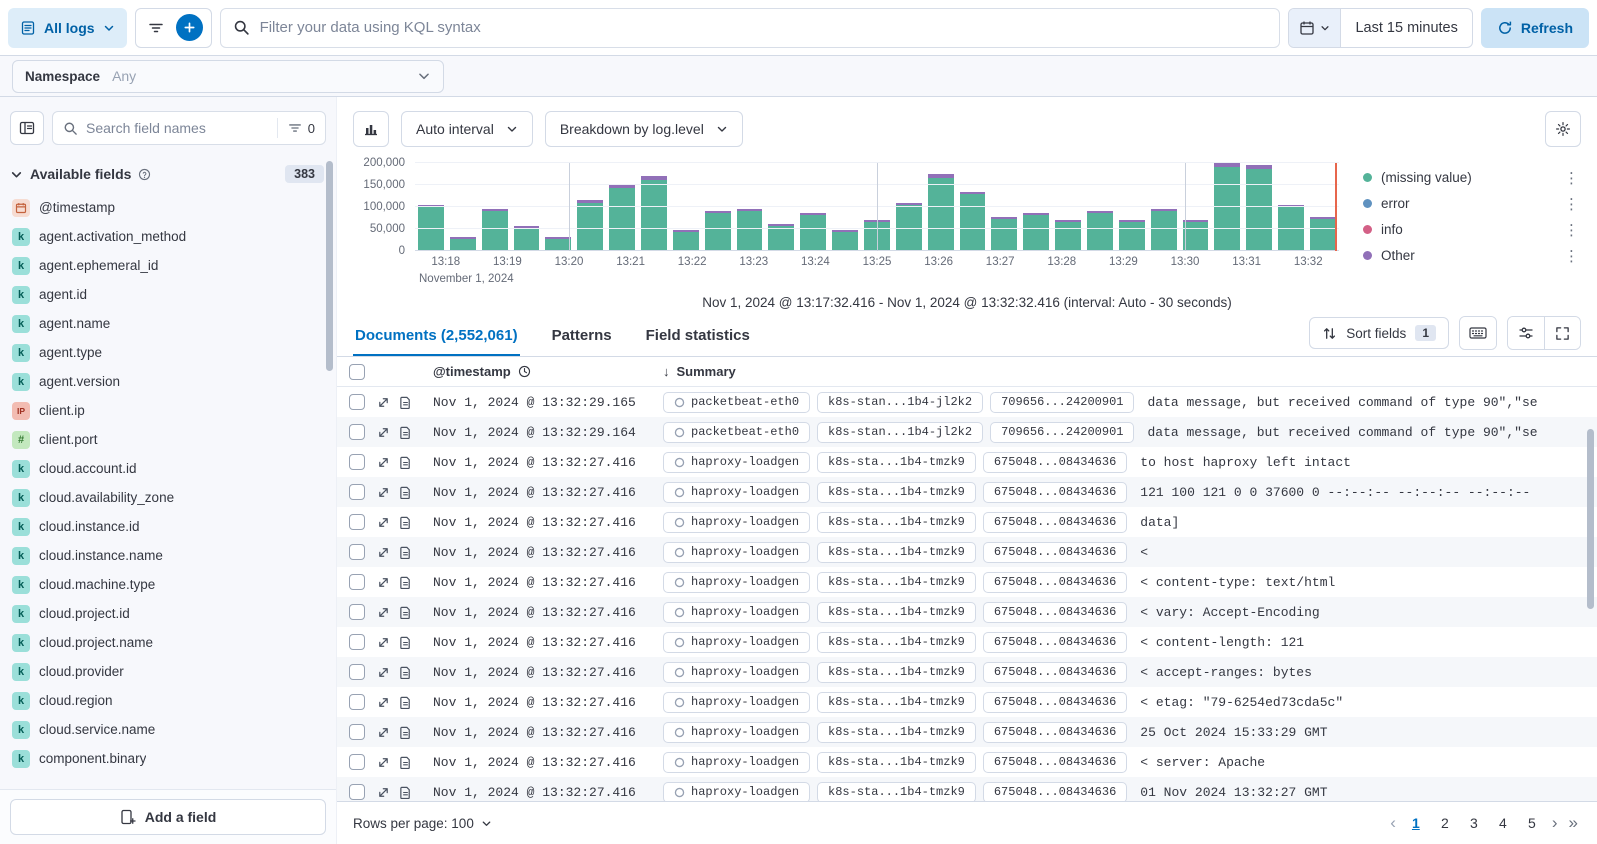  What do you see at coordinates (67, 27) in the screenshot?
I see `data-view-selector: All logs` at bounding box center [67, 27].